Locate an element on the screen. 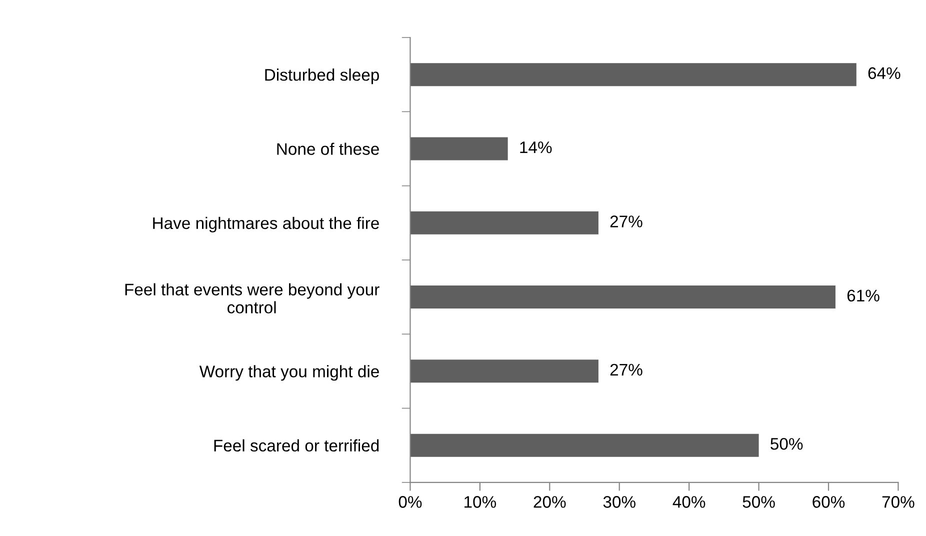  x-tick-label: 0% is located at coordinates (410, 502).